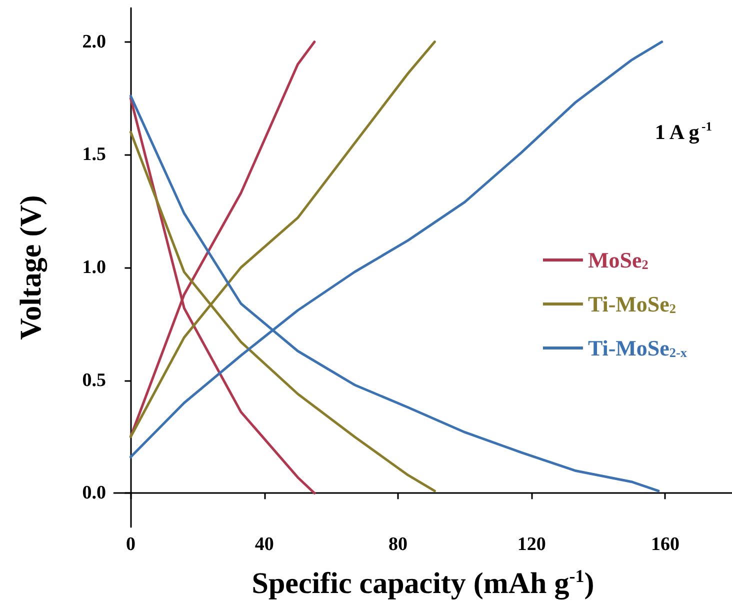  I want to click on legend-label: Ti-MoSe2-x, so click(638, 348).